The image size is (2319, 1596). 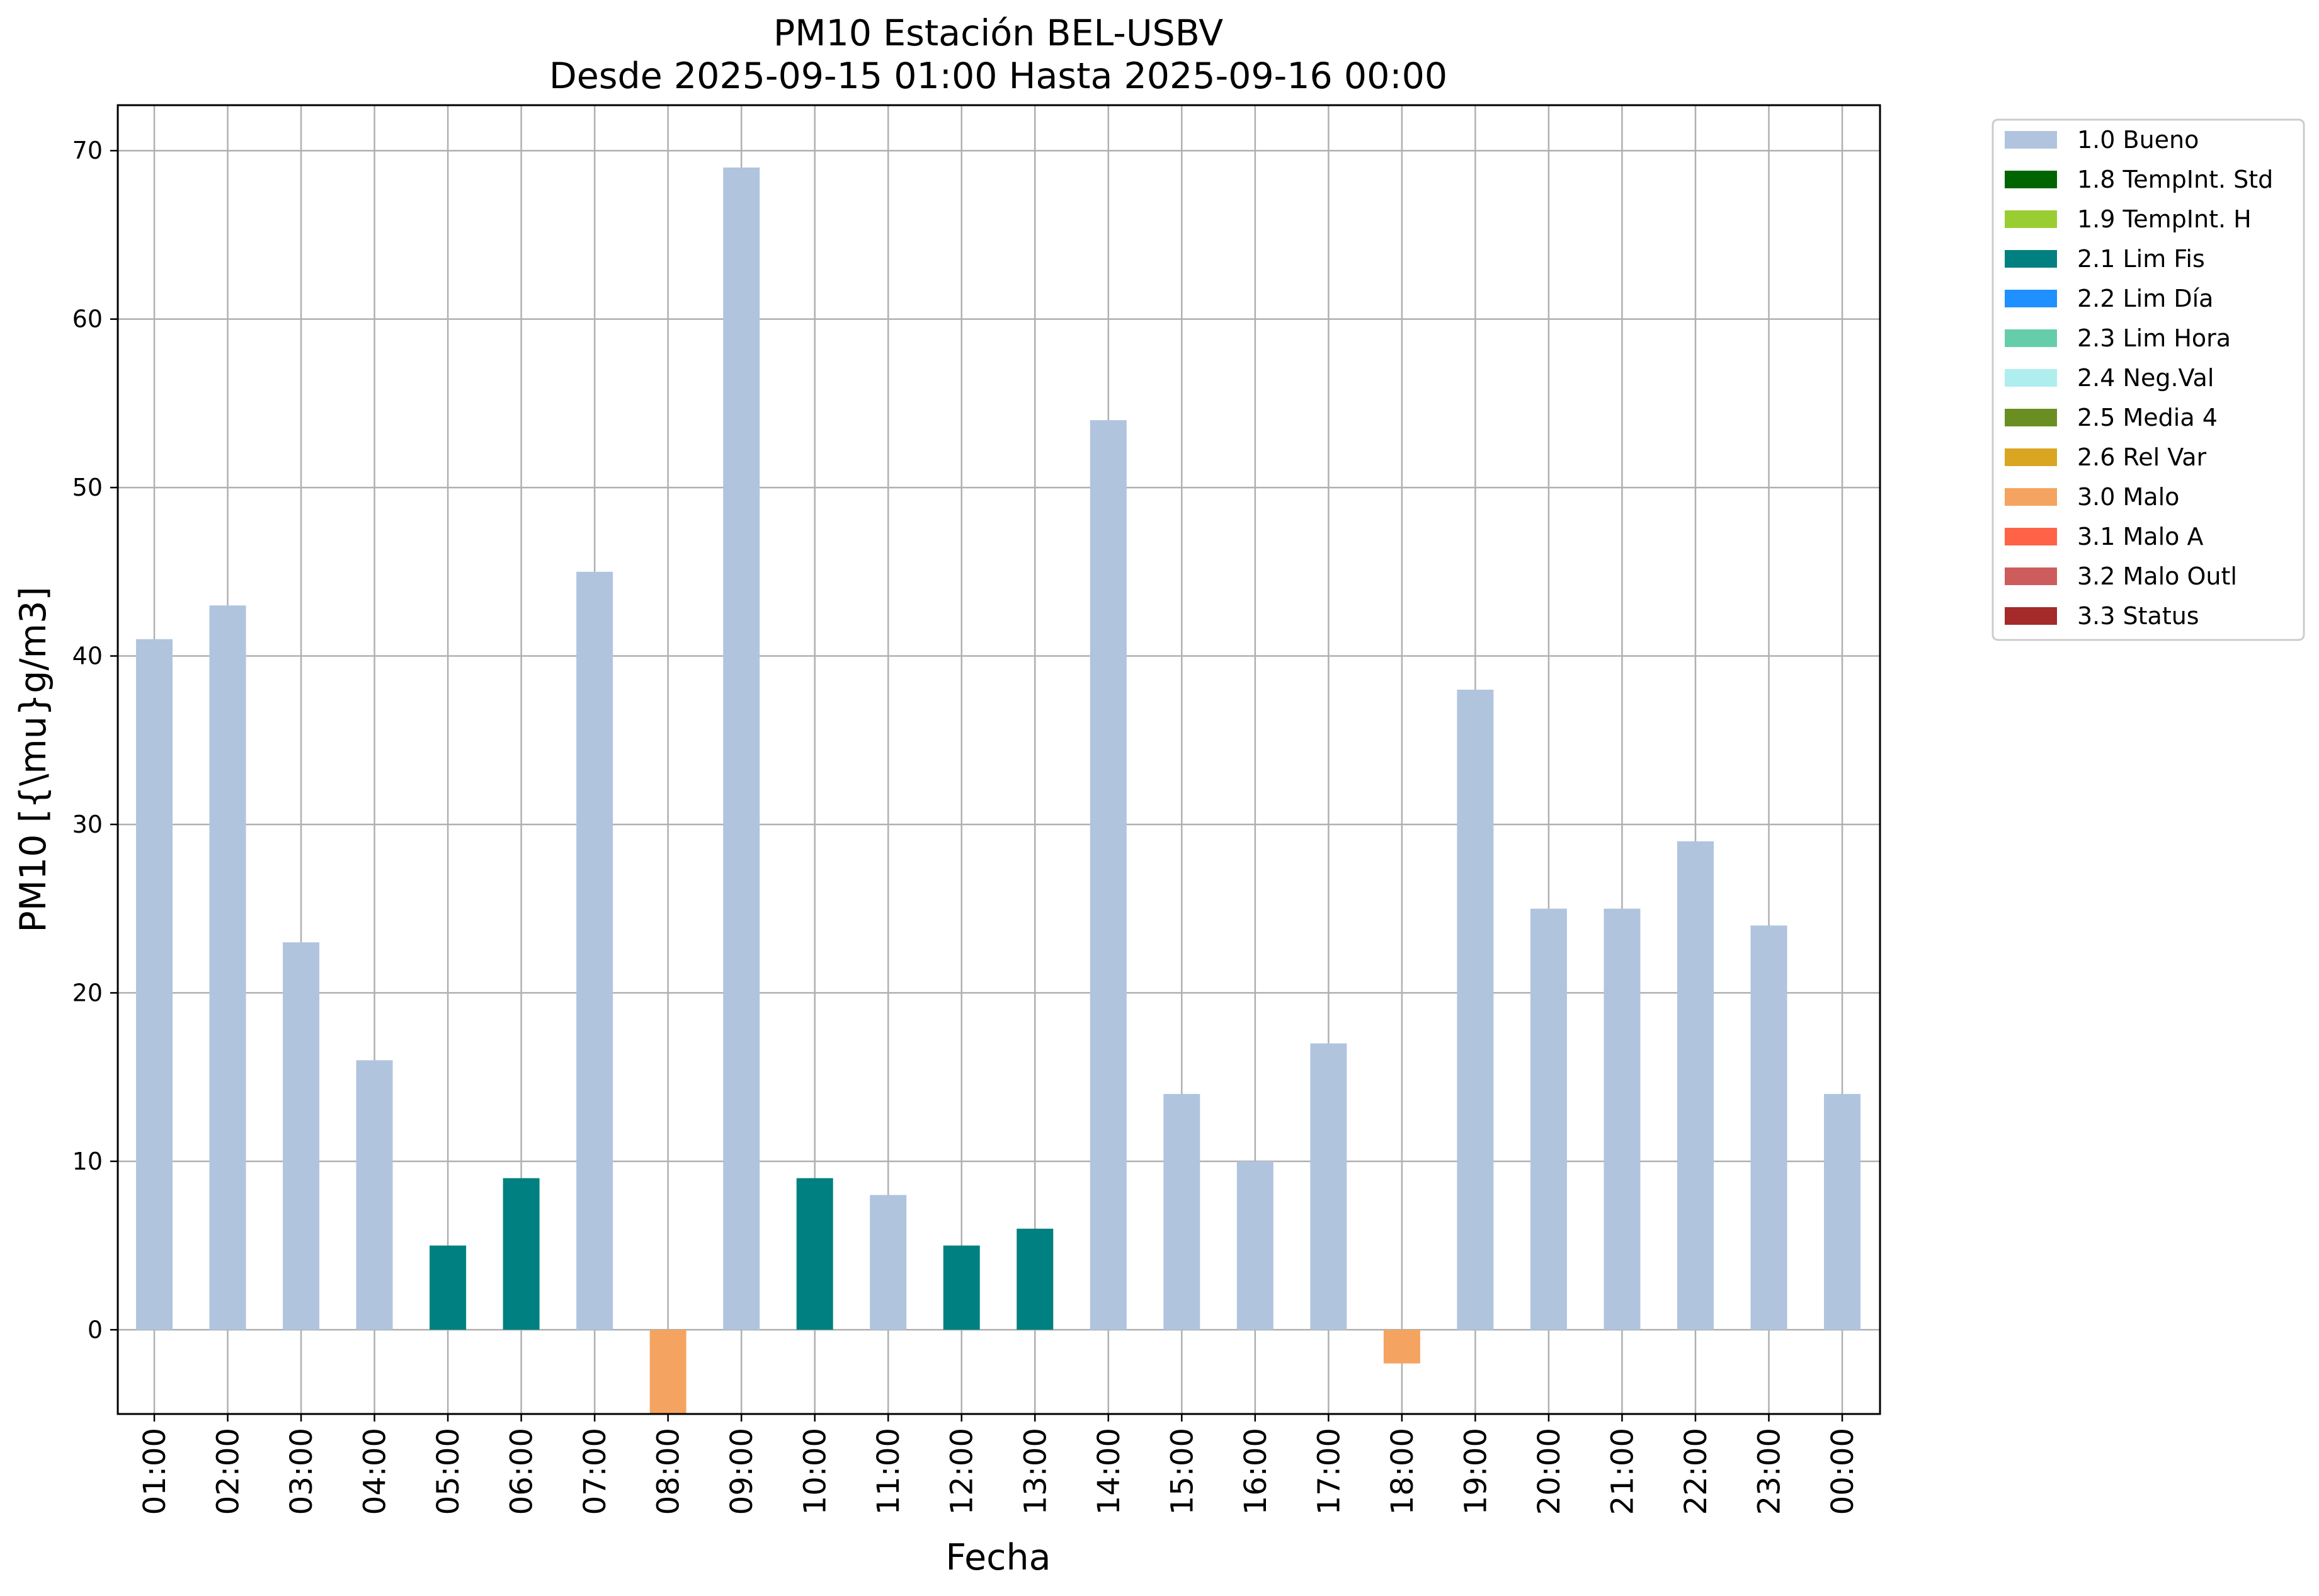 What do you see at coordinates (95, 740) in the screenshot?
I see `y-axis-ticks: 0 10 20 30 40 50 60 70` at bounding box center [95, 740].